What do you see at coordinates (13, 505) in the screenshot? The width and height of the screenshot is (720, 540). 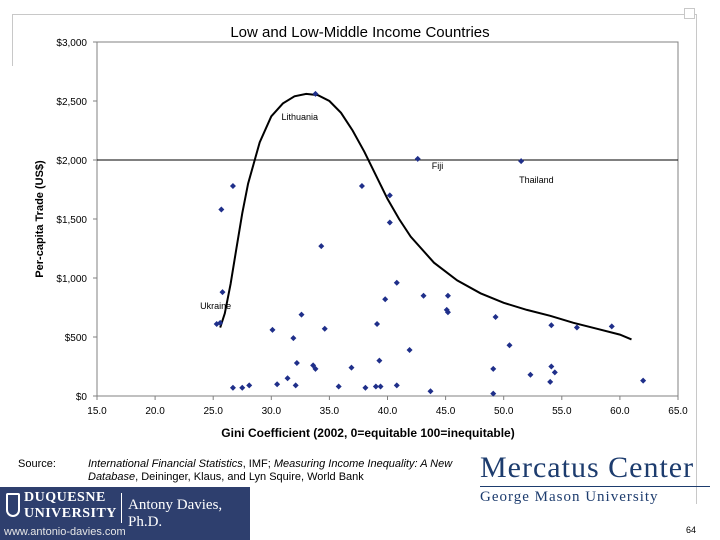 I see `duquesne-shield-icon` at bounding box center [13, 505].